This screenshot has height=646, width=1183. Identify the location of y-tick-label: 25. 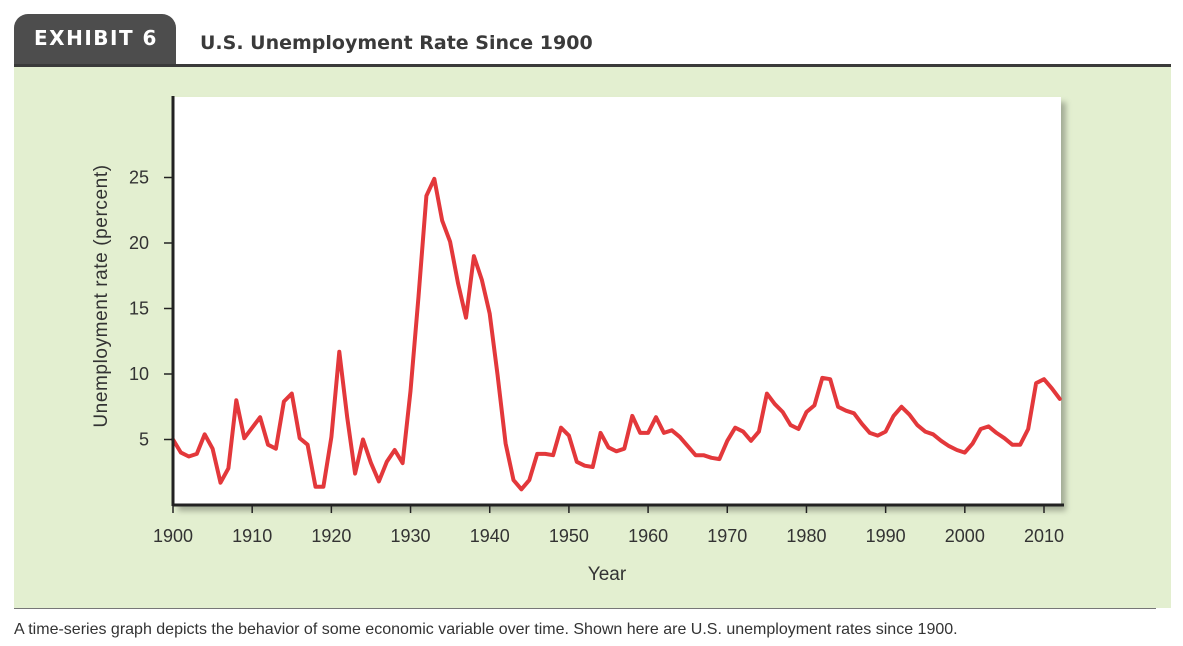
(139, 178).